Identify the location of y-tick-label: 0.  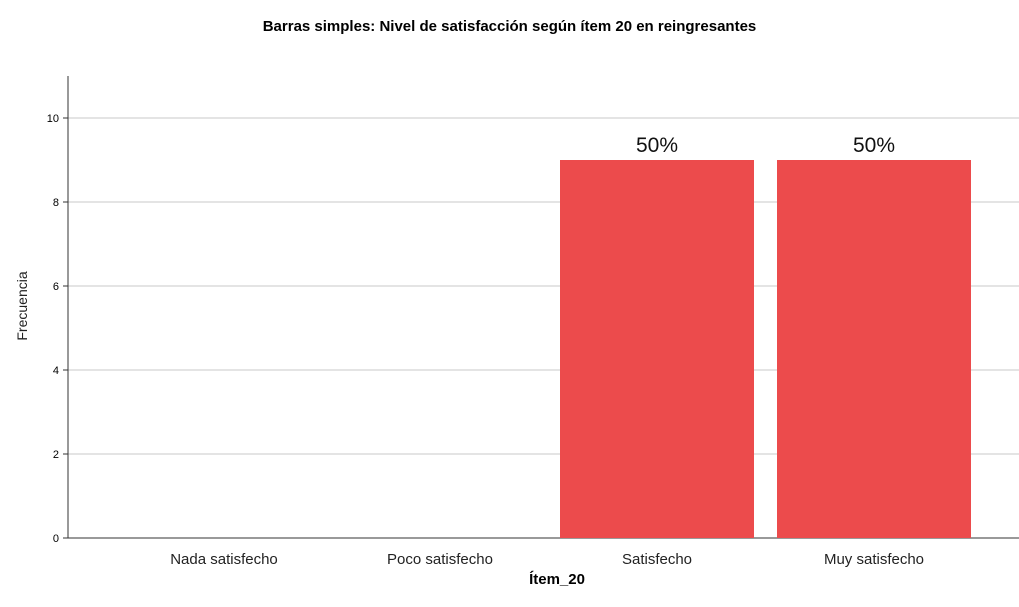
(56, 539).